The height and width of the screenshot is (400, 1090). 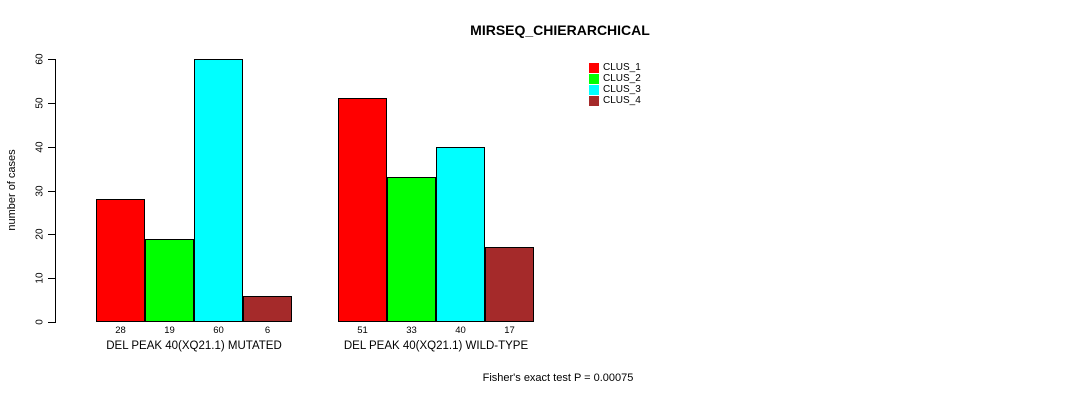 What do you see at coordinates (622, 78) in the screenshot?
I see `legend-label: CLUS_2` at bounding box center [622, 78].